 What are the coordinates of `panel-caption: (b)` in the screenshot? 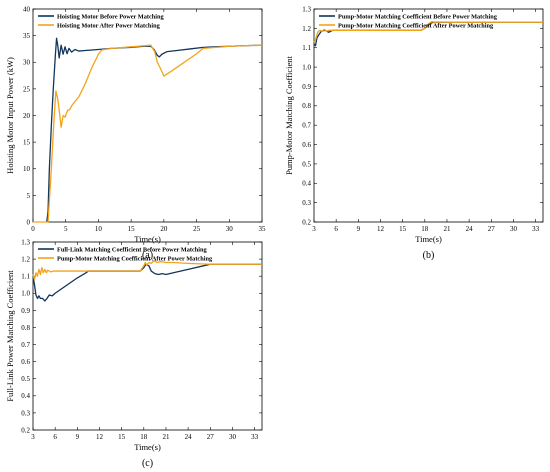 It's located at (429, 255).